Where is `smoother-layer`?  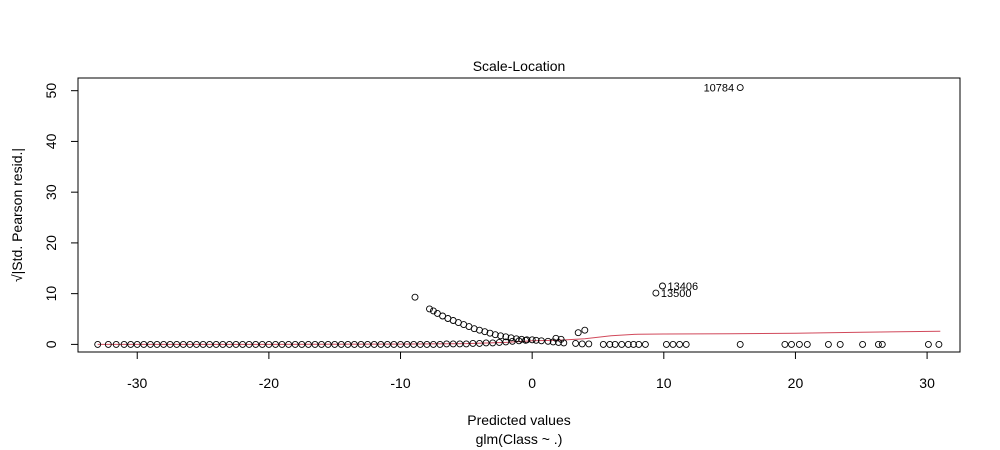
smoother-layer is located at coordinates (519, 337).